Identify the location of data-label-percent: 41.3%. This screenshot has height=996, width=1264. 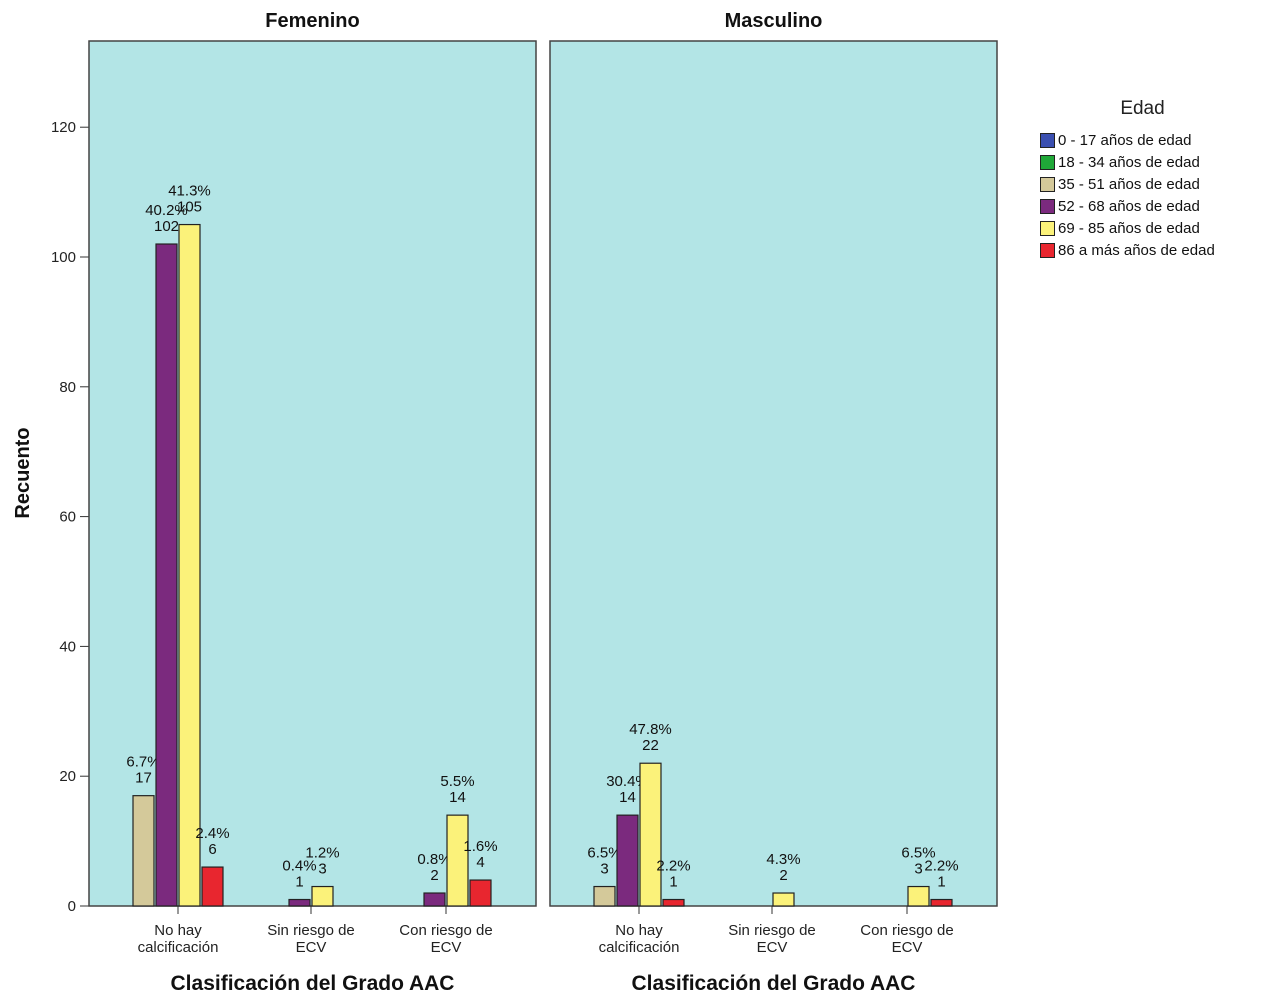
(189, 191).